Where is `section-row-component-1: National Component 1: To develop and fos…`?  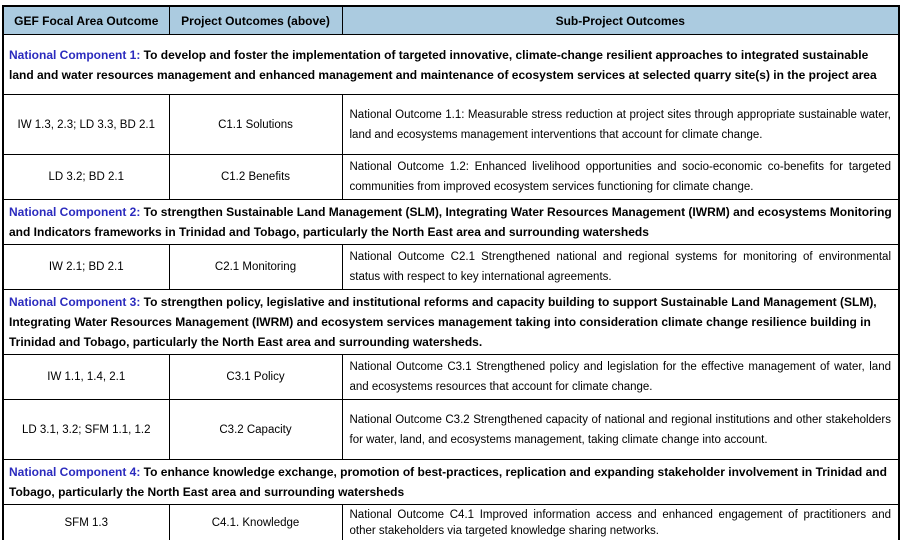
section-row-component-1: National Component 1: To develop and fos… is located at coordinates (451, 64).